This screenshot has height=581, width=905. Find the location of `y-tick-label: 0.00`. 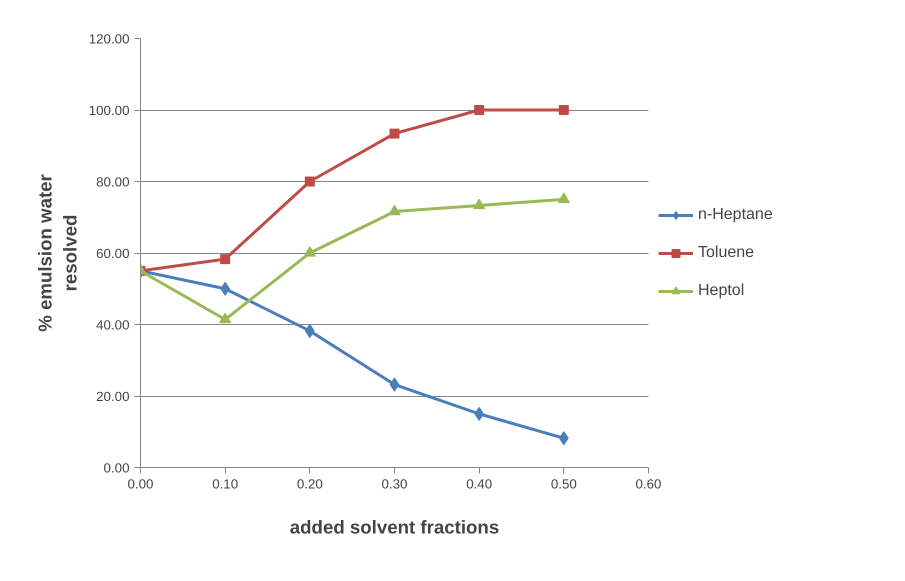

y-tick-label: 0.00 is located at coordinates (117, 468).